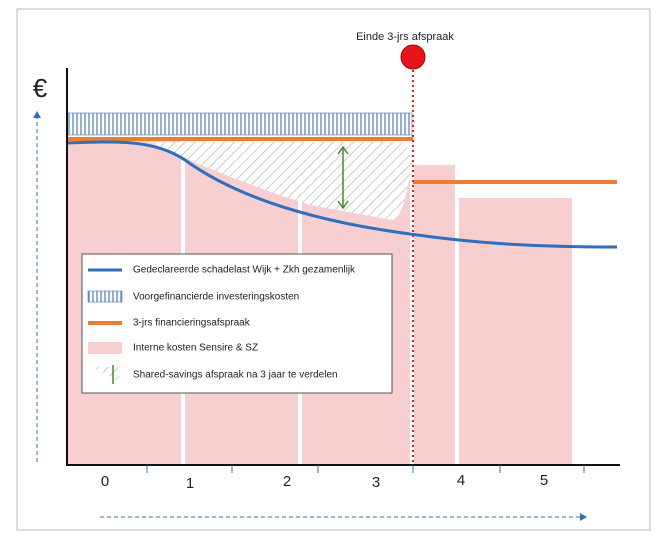  What do you see at coordinates (40, 88) in the screenshot?
I see `y-label: €` at bounding box center [40, 88].